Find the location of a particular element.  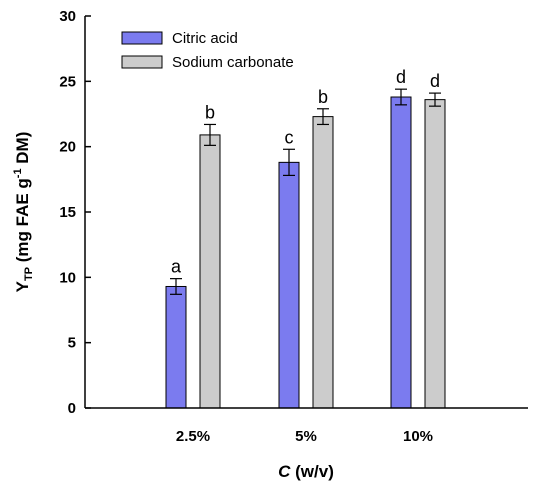

legend-label-citric-acid: Citric acid is located at coordinates (205, 38).